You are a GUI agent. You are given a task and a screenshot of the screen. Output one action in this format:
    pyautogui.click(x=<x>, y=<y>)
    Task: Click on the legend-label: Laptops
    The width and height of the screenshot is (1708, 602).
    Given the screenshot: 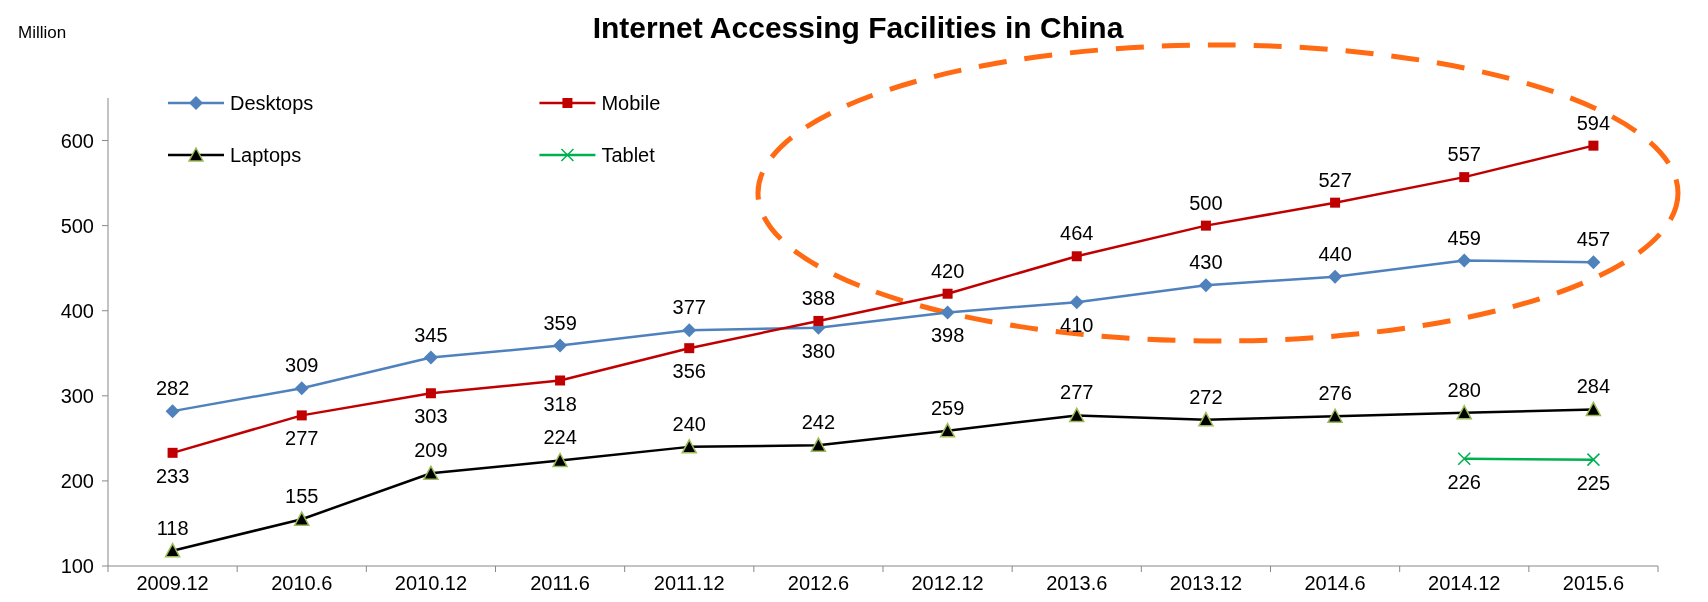 What is the action you would take?
    pyautogui.click(x=266, y=155)
    